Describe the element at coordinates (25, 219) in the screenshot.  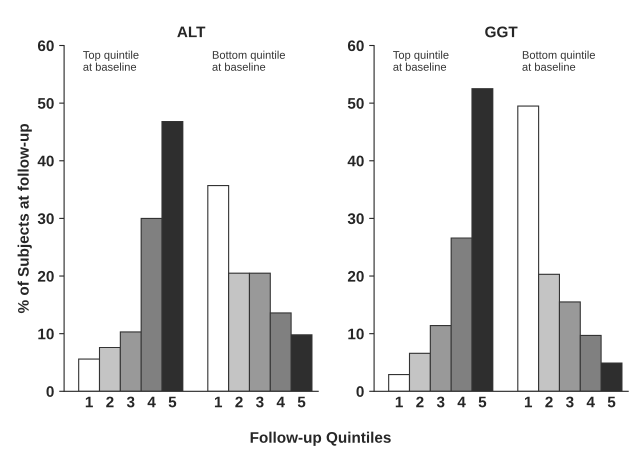
I see `y-axis-title: % of Subjects at follow-up` at that location.